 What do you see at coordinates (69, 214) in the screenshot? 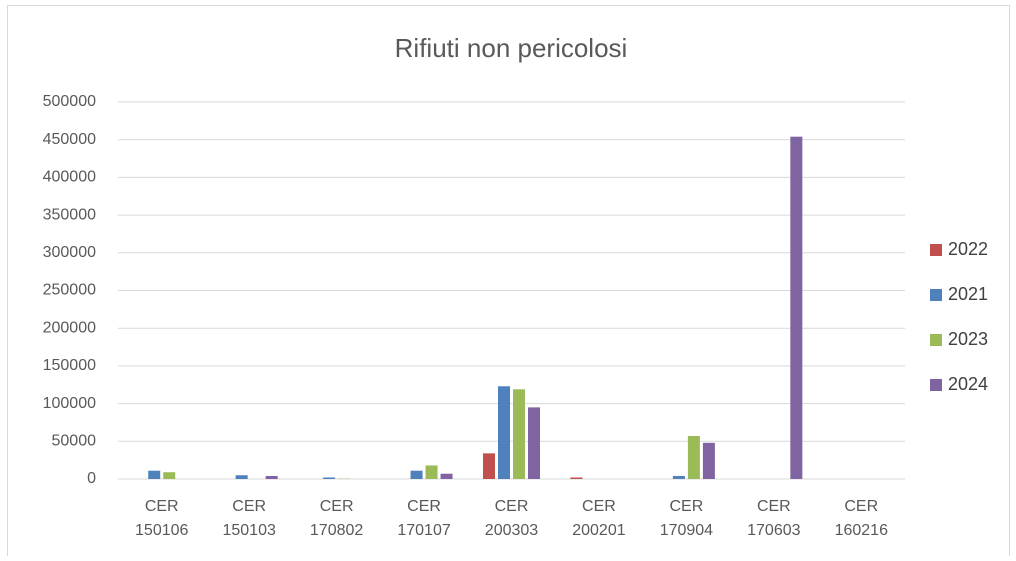
I see `y-tick-label: 350000` at bounding box center [69, 214].